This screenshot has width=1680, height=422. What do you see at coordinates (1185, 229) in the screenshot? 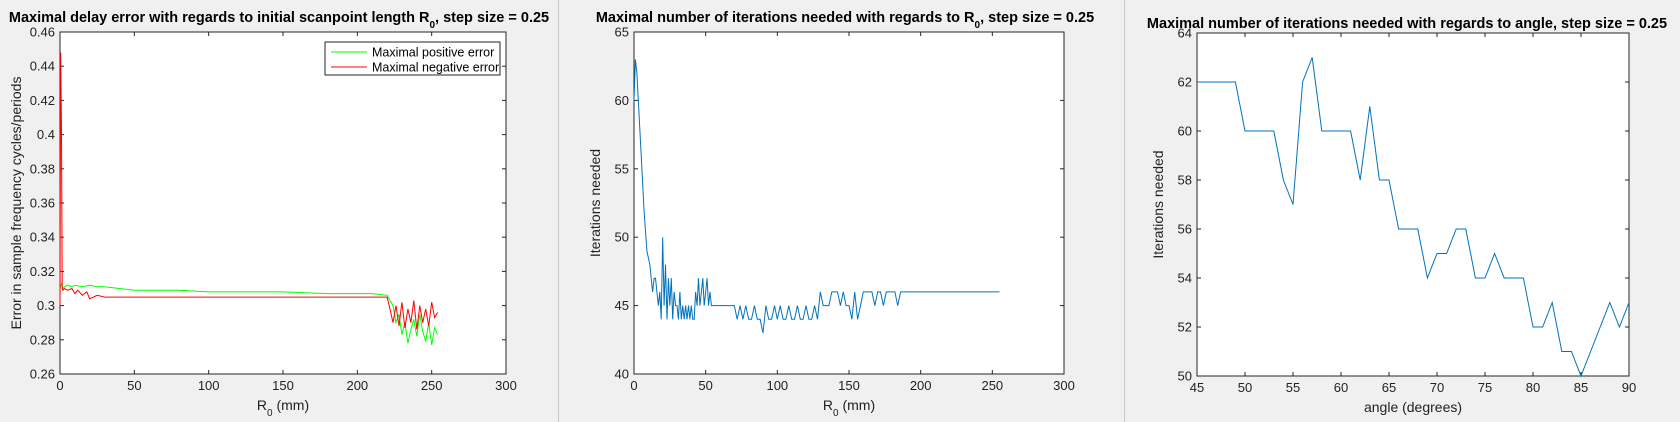
I see `y-tick-label: 56` at bounding box center [1185, 229].